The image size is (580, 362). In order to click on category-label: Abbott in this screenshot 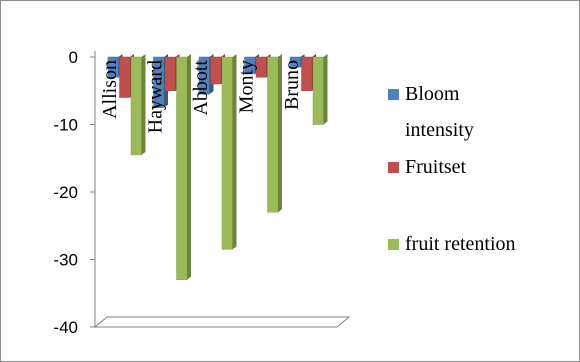, I will do `click(201, 88)`.